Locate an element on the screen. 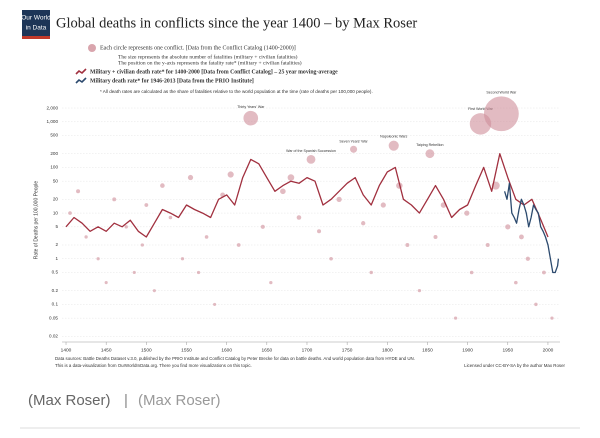  y-tick-label: 0.05 is located at coordinates (53, 317).